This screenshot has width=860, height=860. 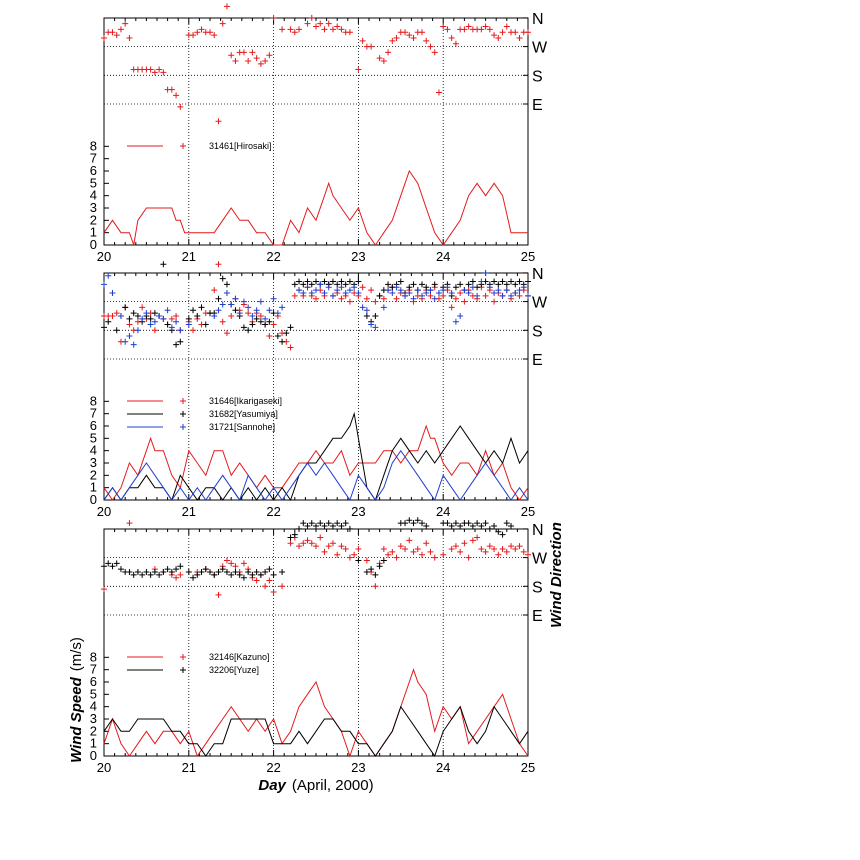 What do you see at coordinates (316, 475) in the screenshot?
I see `speed-line` at bounding box center [316, 475].